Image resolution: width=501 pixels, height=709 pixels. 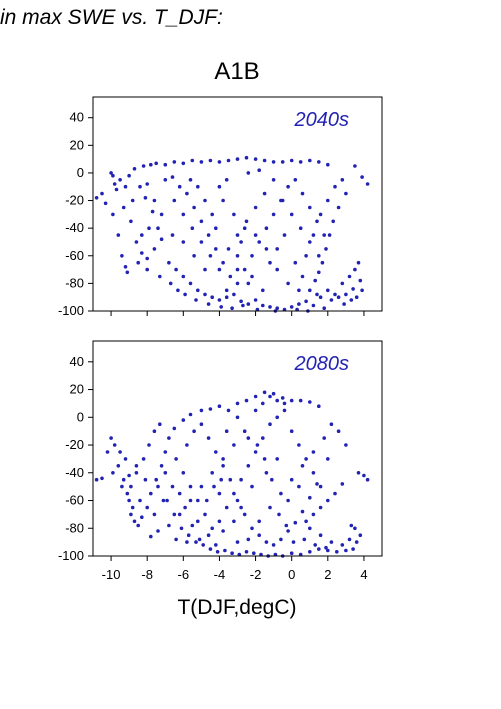 What do you see at coordinates (322, 120) in the screenshot?
I see `panel-period-label: 2040s` at bounding box center [322, 120].